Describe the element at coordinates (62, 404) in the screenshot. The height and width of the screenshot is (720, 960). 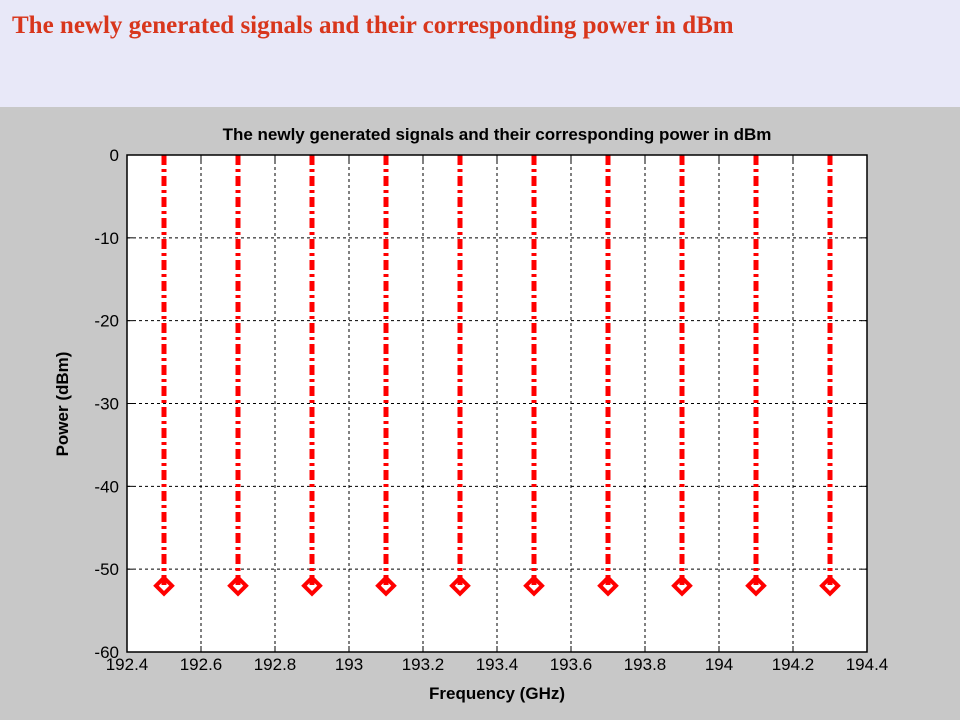
I see `y-axis-label: Power (dBm)` at that location.